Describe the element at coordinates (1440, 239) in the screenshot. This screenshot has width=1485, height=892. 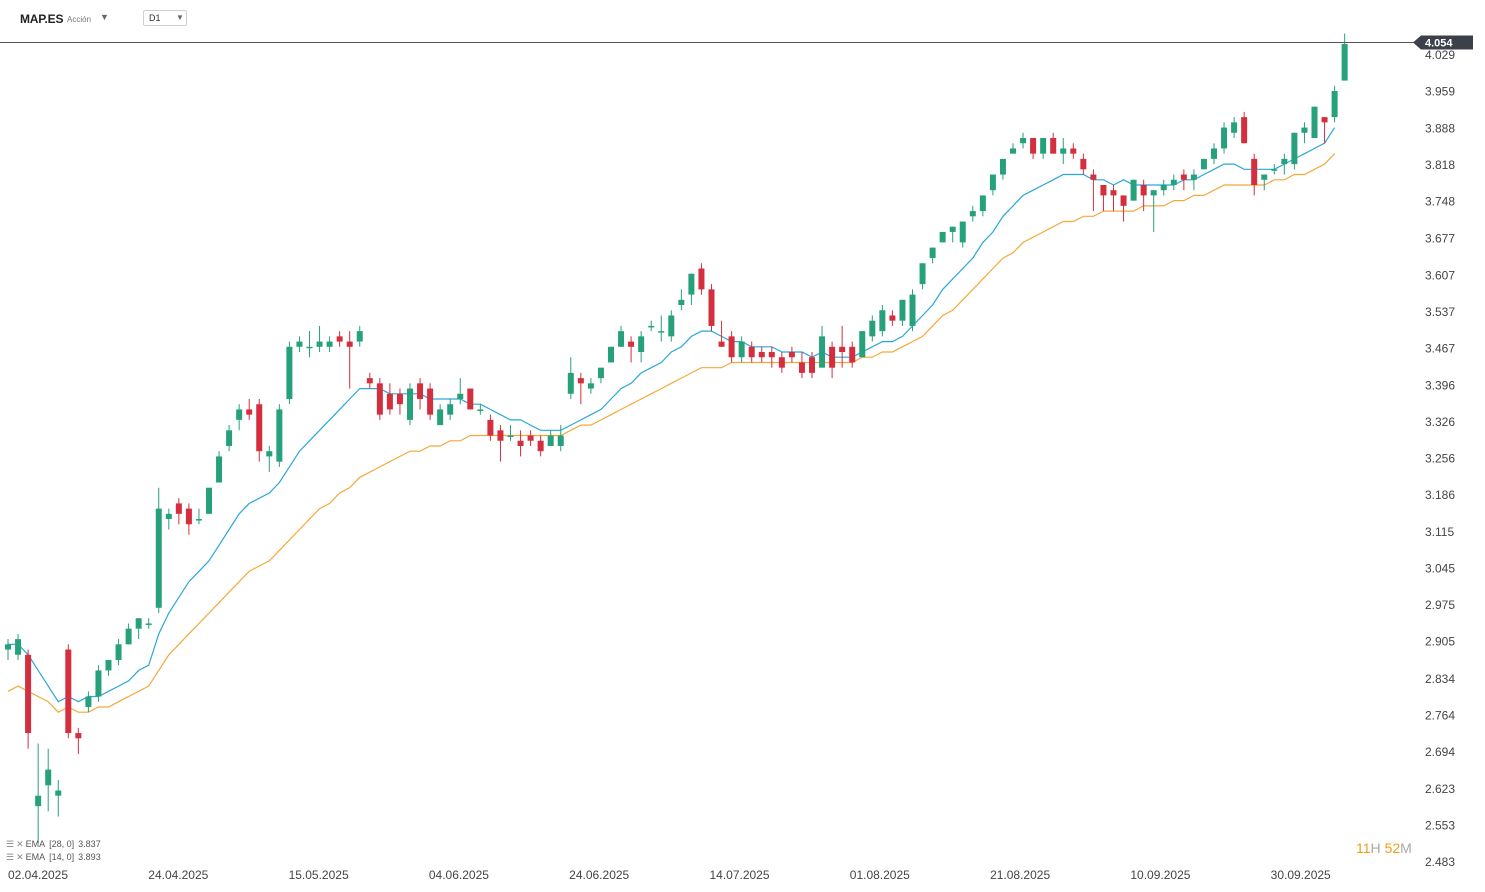
I see `y-tick-label: 3.677` at that location.